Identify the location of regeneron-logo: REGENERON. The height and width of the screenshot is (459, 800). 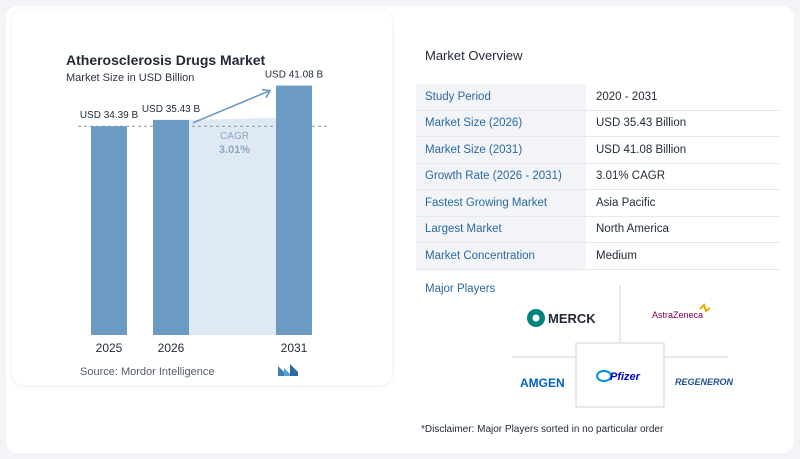
(704, 382).